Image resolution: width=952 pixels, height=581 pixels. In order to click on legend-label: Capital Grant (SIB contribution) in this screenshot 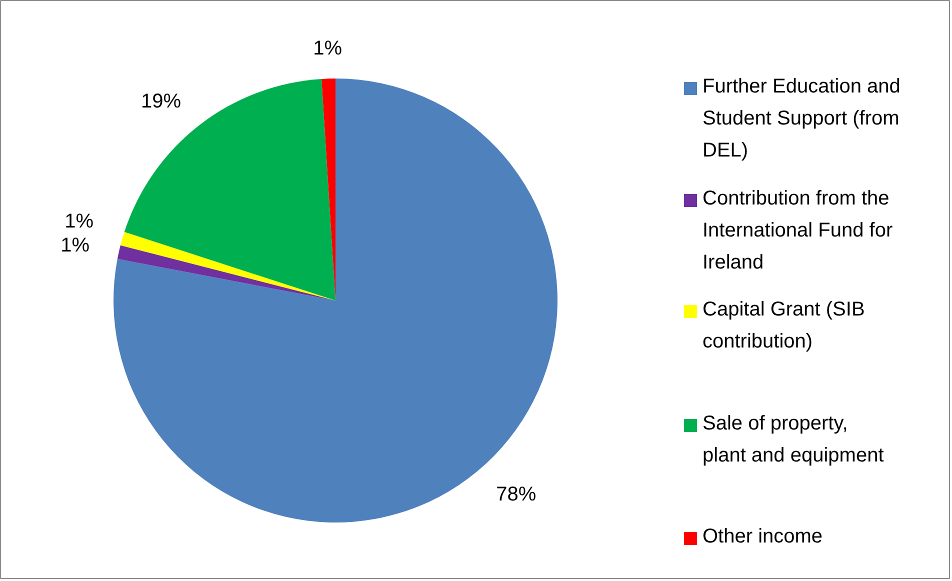, I will do `click(783, 325)`.